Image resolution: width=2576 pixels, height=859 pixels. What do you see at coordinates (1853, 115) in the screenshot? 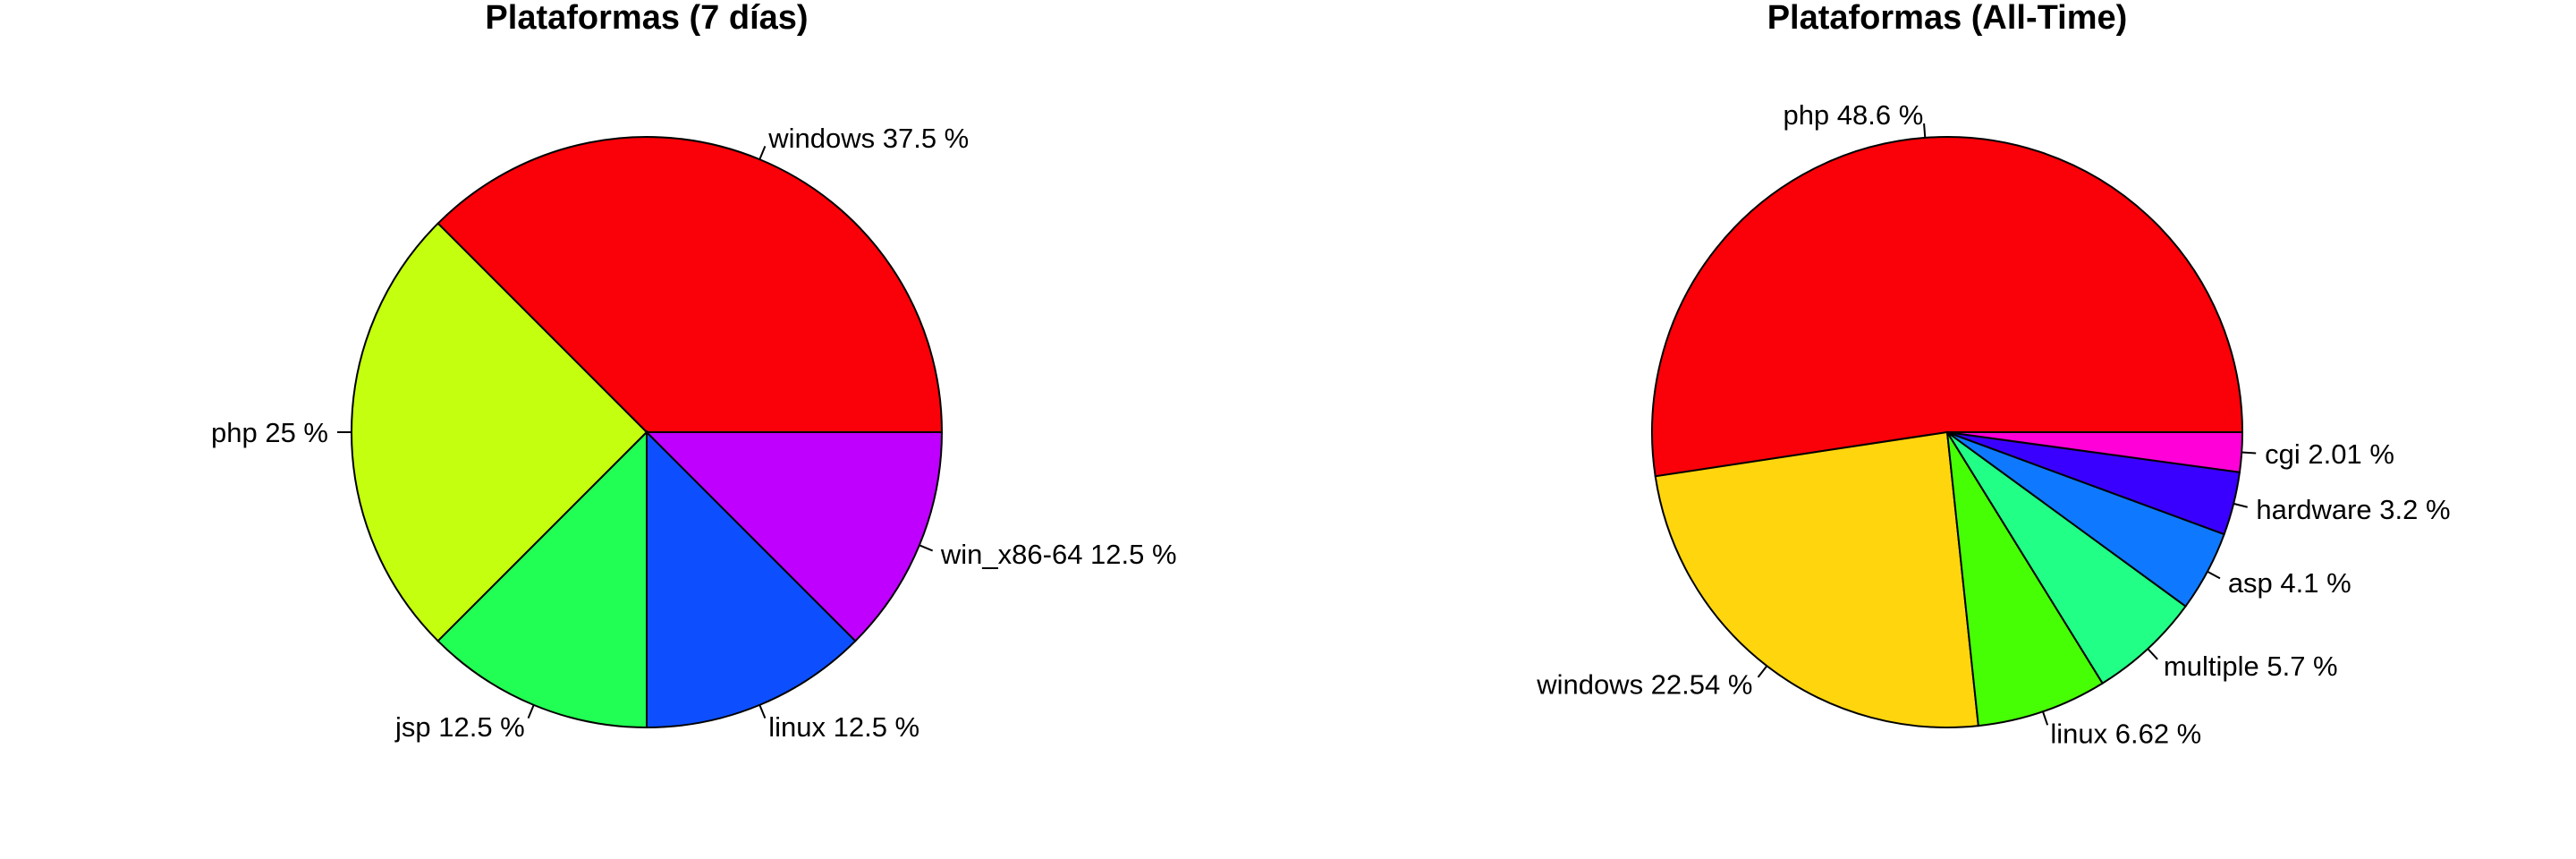
I see `pie-slice-label: php 48.6 %` at bounding box center [1853, 115].